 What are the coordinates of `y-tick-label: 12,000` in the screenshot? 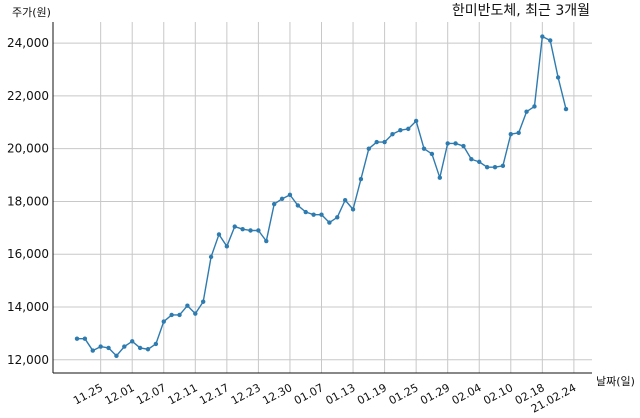 It's located at (28, 360).